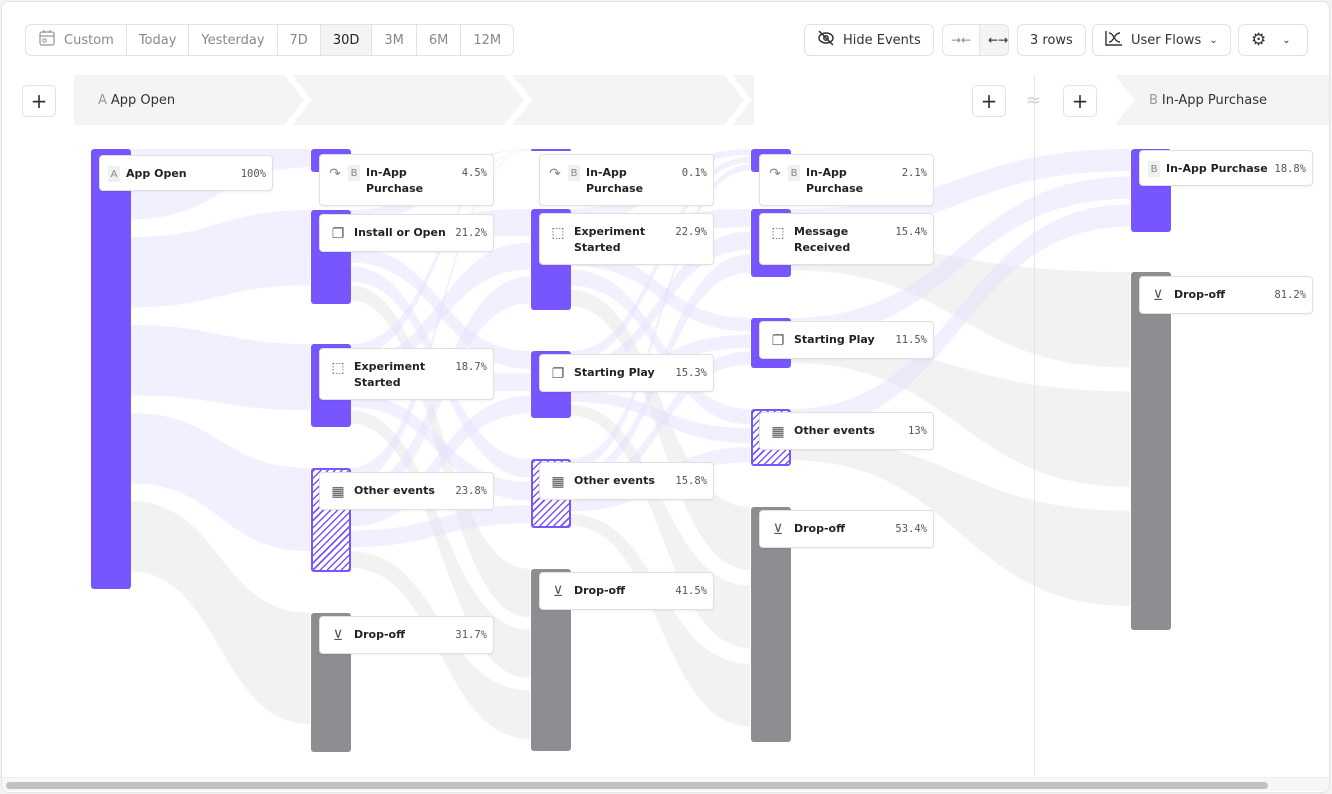  Describe the element at coordinates (158, 40) in the screenshot. I see `date-range-today: Today` at that location.